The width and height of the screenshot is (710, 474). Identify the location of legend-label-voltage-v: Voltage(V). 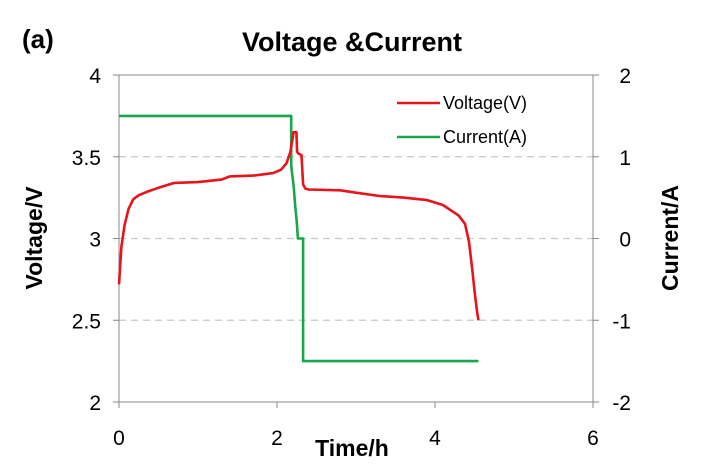
(485, 103).